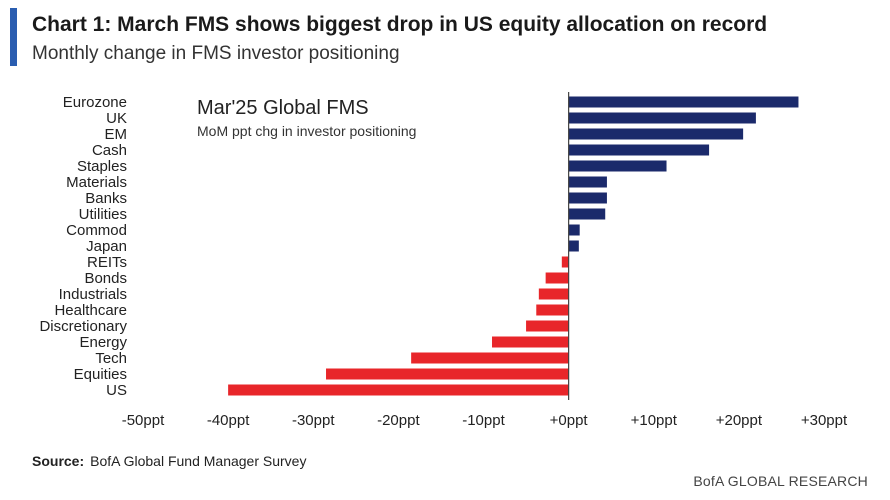  What do you see at coordinates (90, 310) in the screenshot?
I see `category-label: Healthcare` at bounding box center [90, 310].